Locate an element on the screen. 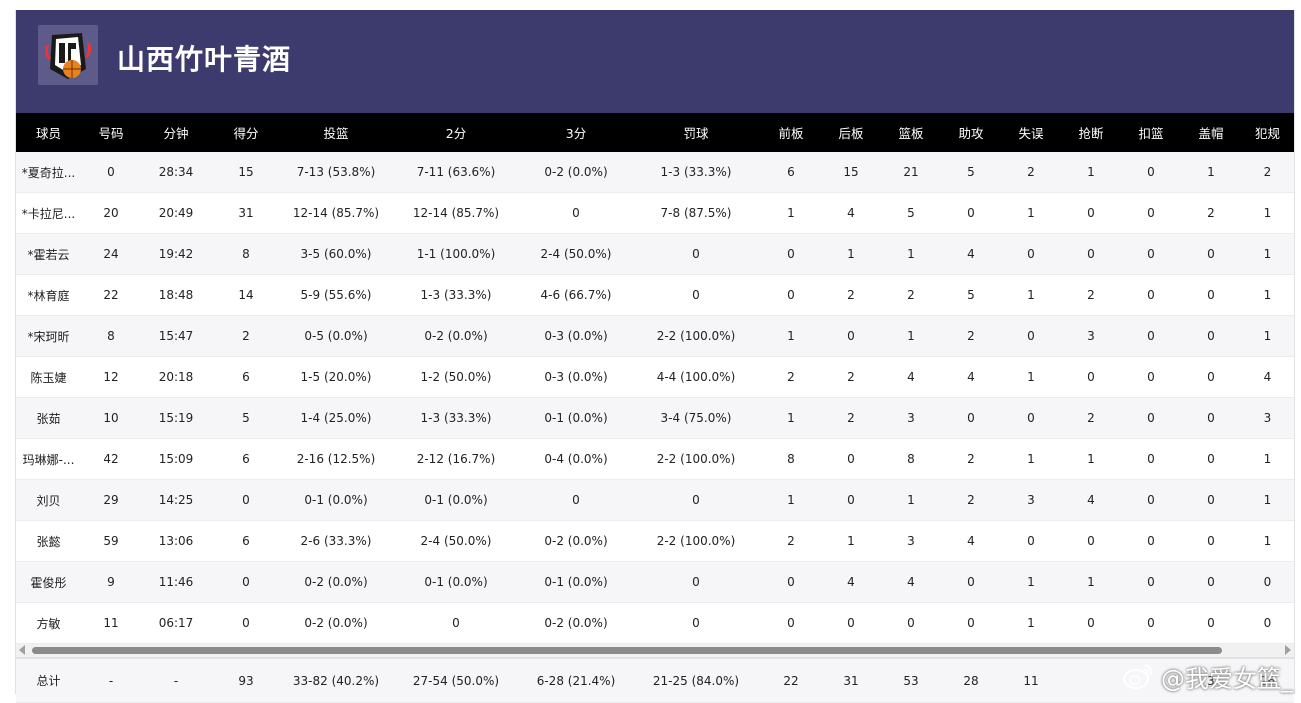 The image size is (1301, 703). totals-cell is located at coordinates (1151, 680).